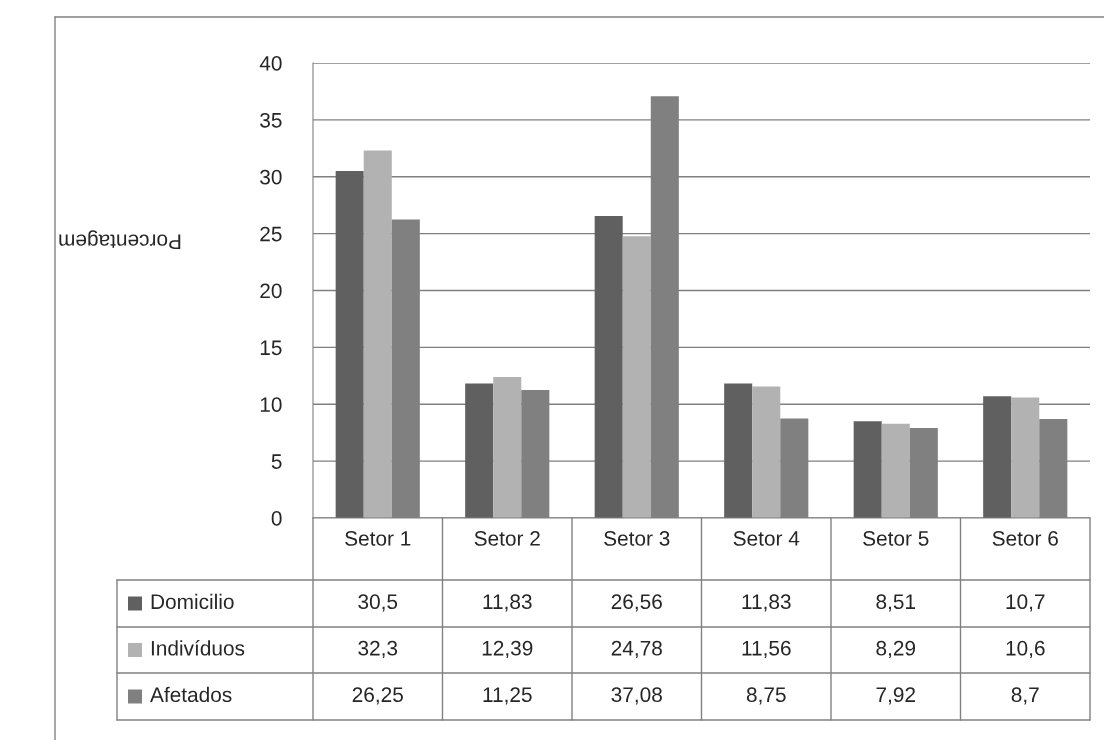  Describe the element at coordinates (192, 601) in the screenshot. I see `legend-label: Domicilio` at that location.